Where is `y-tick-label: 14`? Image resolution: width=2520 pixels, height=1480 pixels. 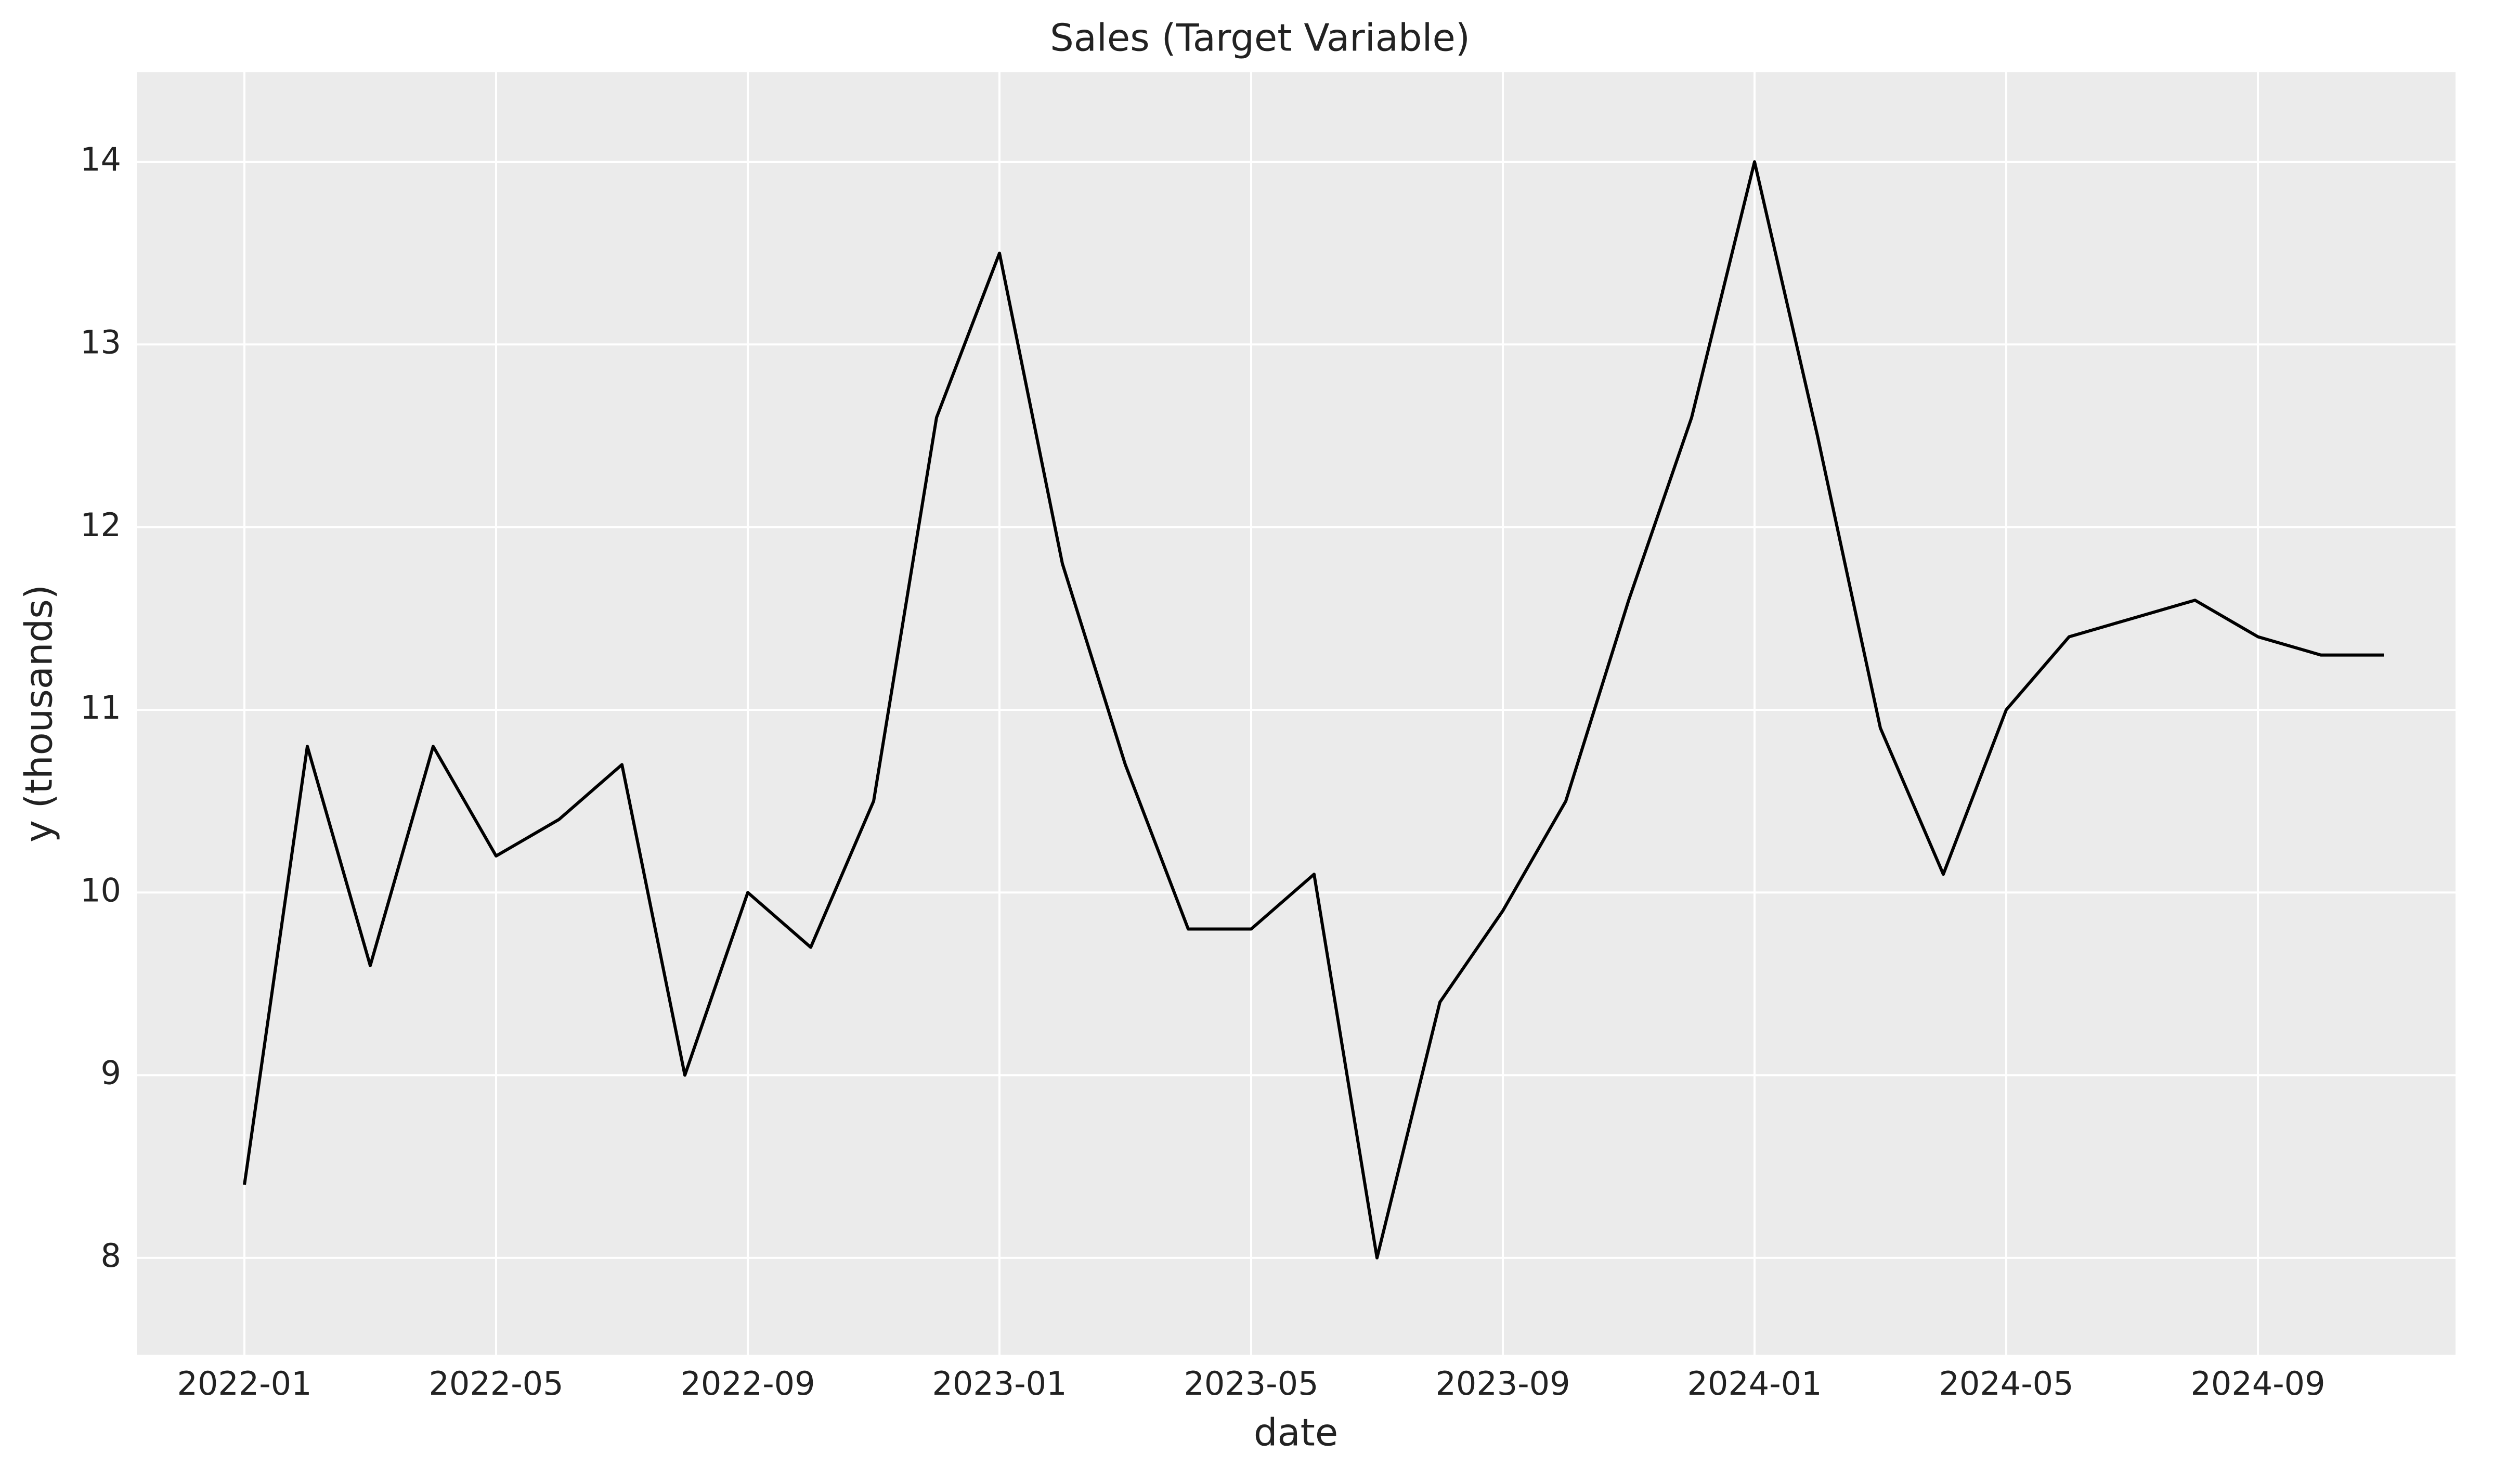
y-tick-label: 14 is located at coordinates (100, 159).